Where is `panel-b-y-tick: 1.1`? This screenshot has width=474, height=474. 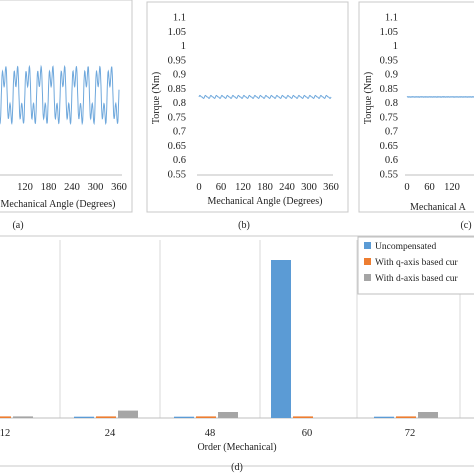 panel-b-y-tick: 1.1 is located at coordinates (179, 18).